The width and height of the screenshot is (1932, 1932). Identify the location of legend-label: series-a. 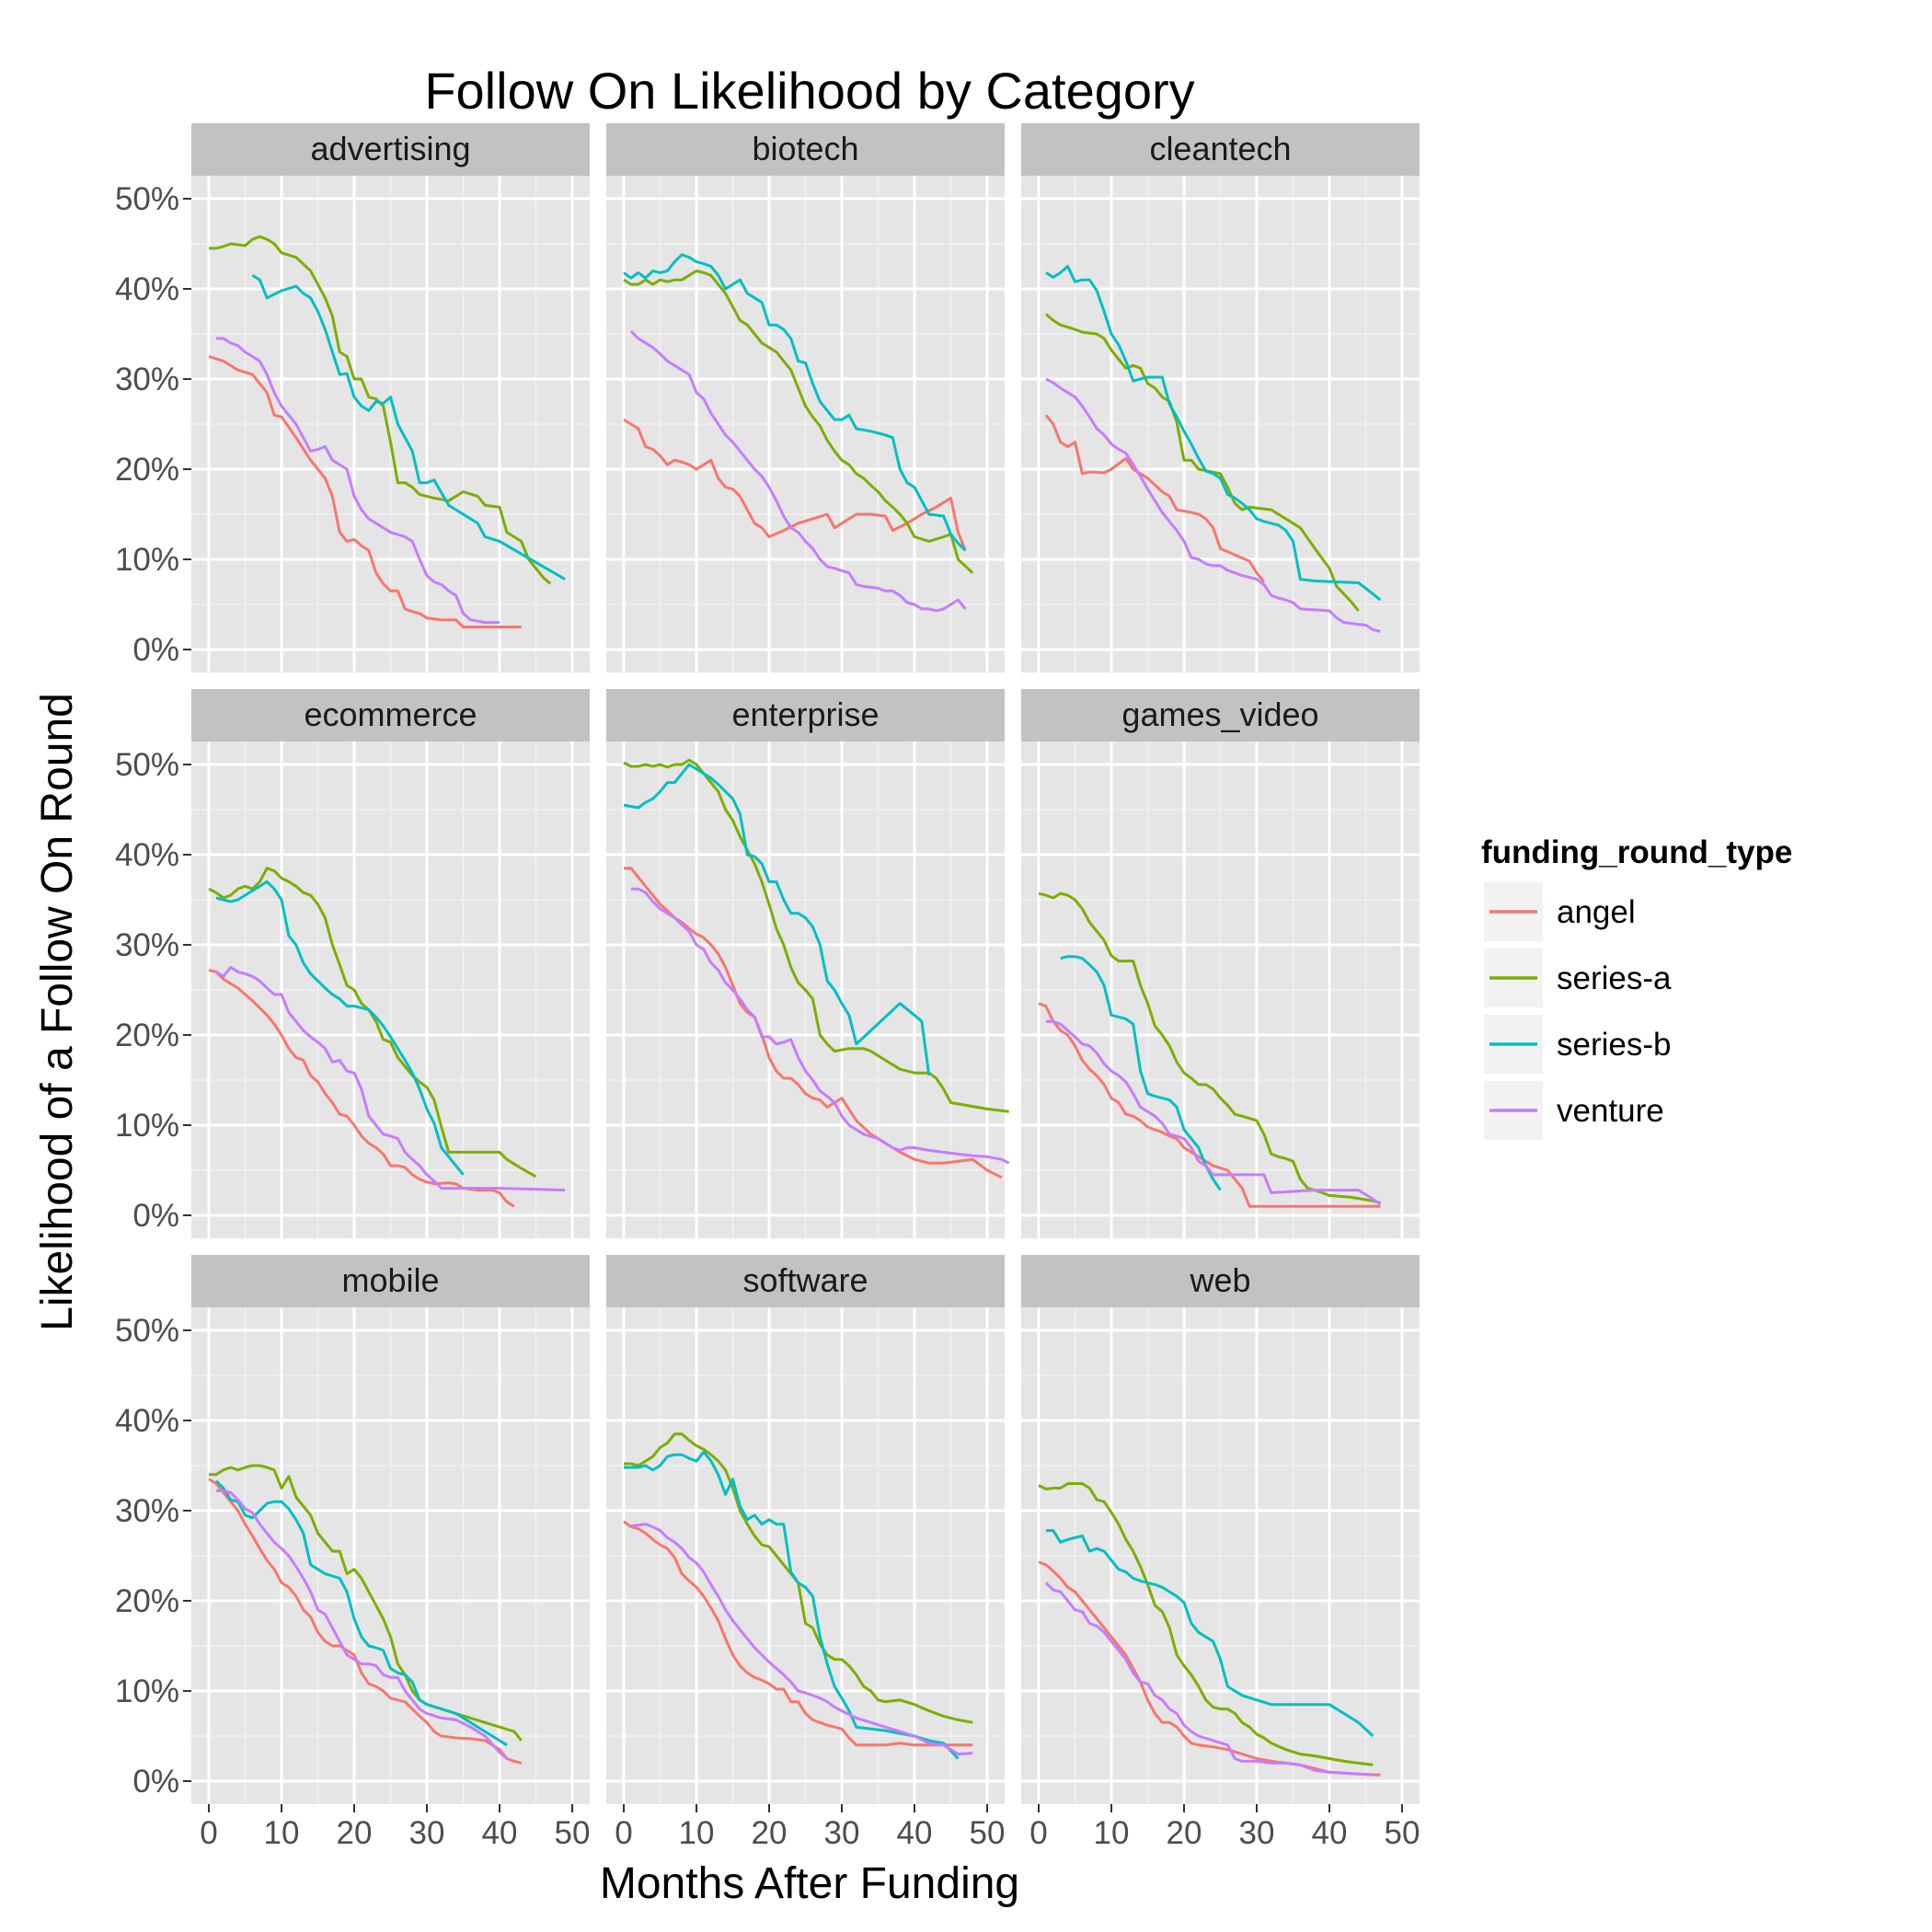
(1614, 978).